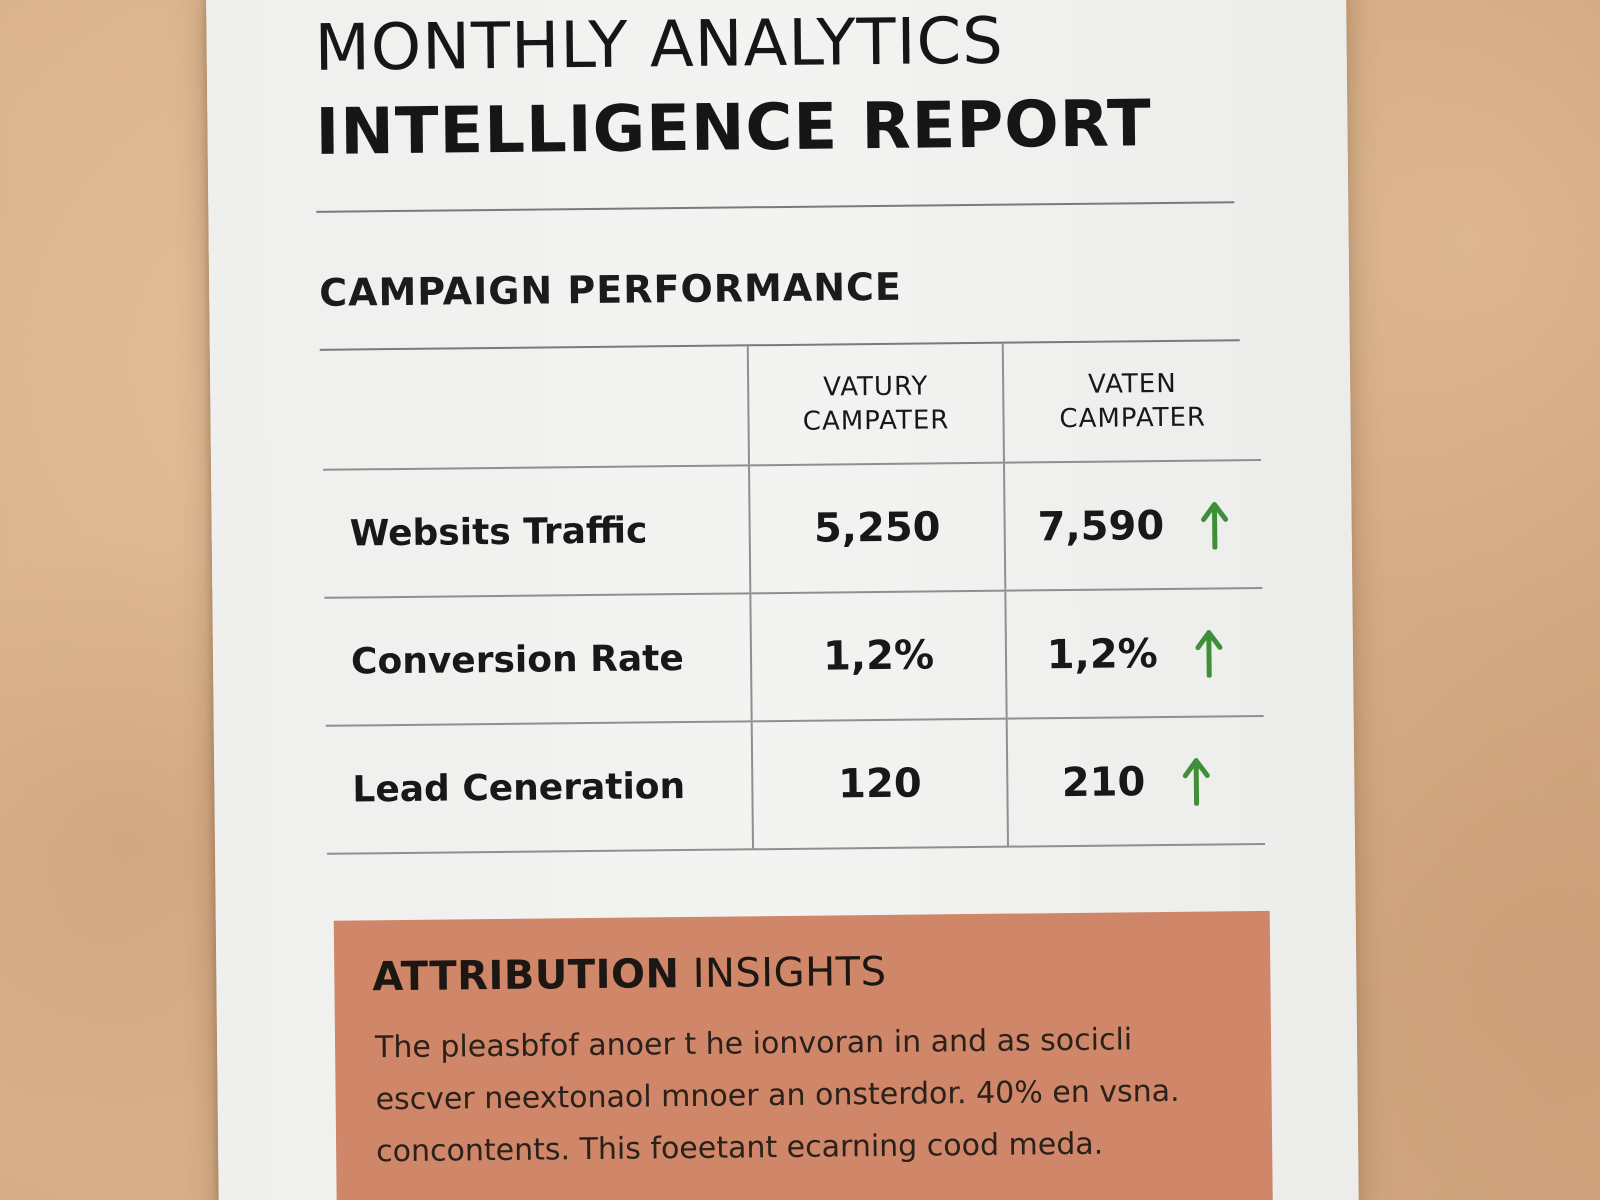 The width and height of the screenshot is (1600, 1200). Describe the element at coordinates (535, 408) in the screenshot. I see `header-empty-cell` at that location.